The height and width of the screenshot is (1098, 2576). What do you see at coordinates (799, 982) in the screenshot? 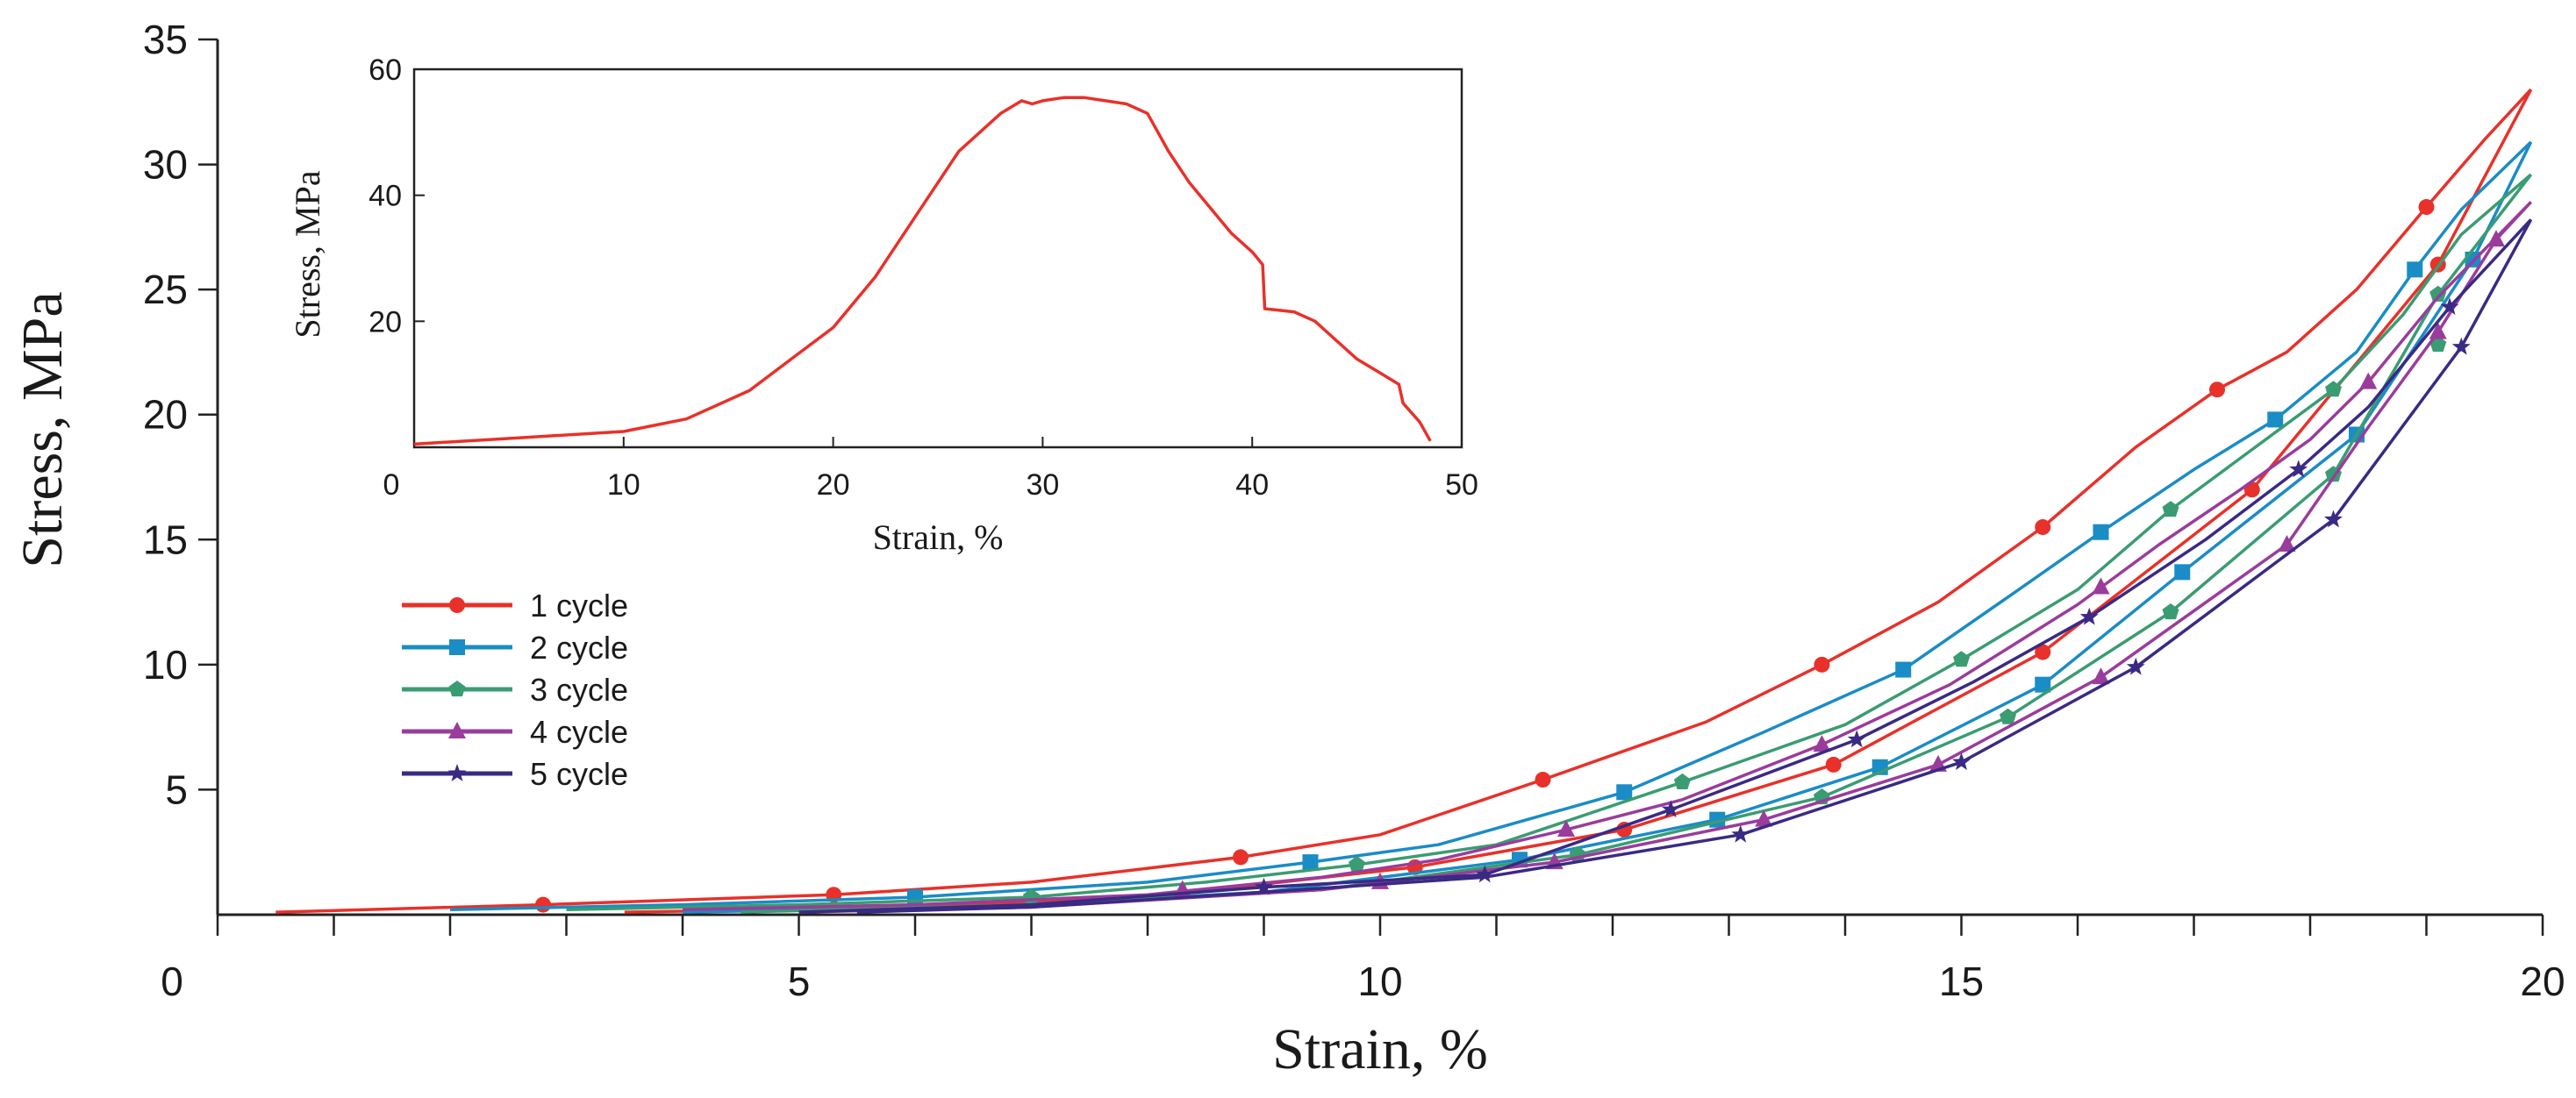
I see `x-tick-label: 5` at bounding box center [799, 982].